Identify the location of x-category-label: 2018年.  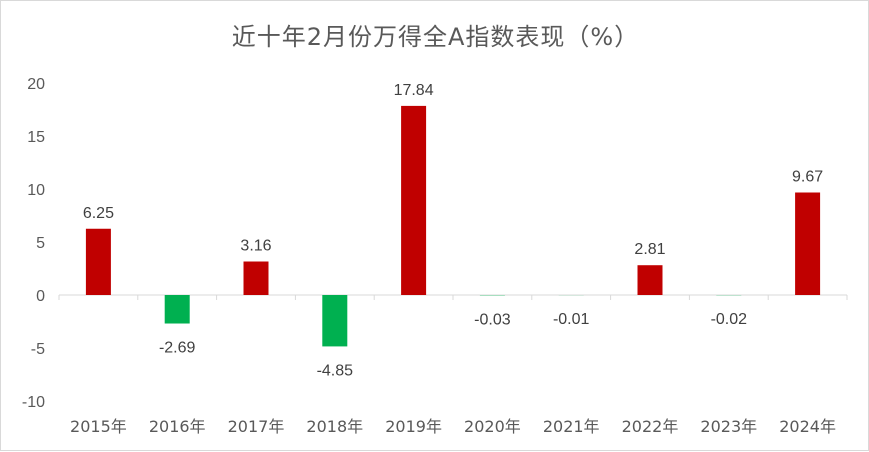
(334, 426).